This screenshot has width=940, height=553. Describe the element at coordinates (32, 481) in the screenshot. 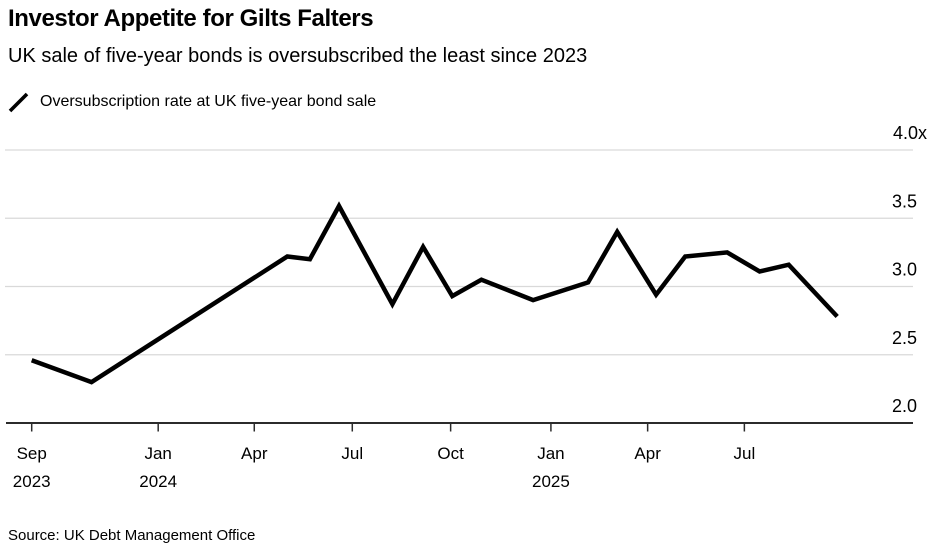

I see `x-axis-label-year: 2023` at that location.